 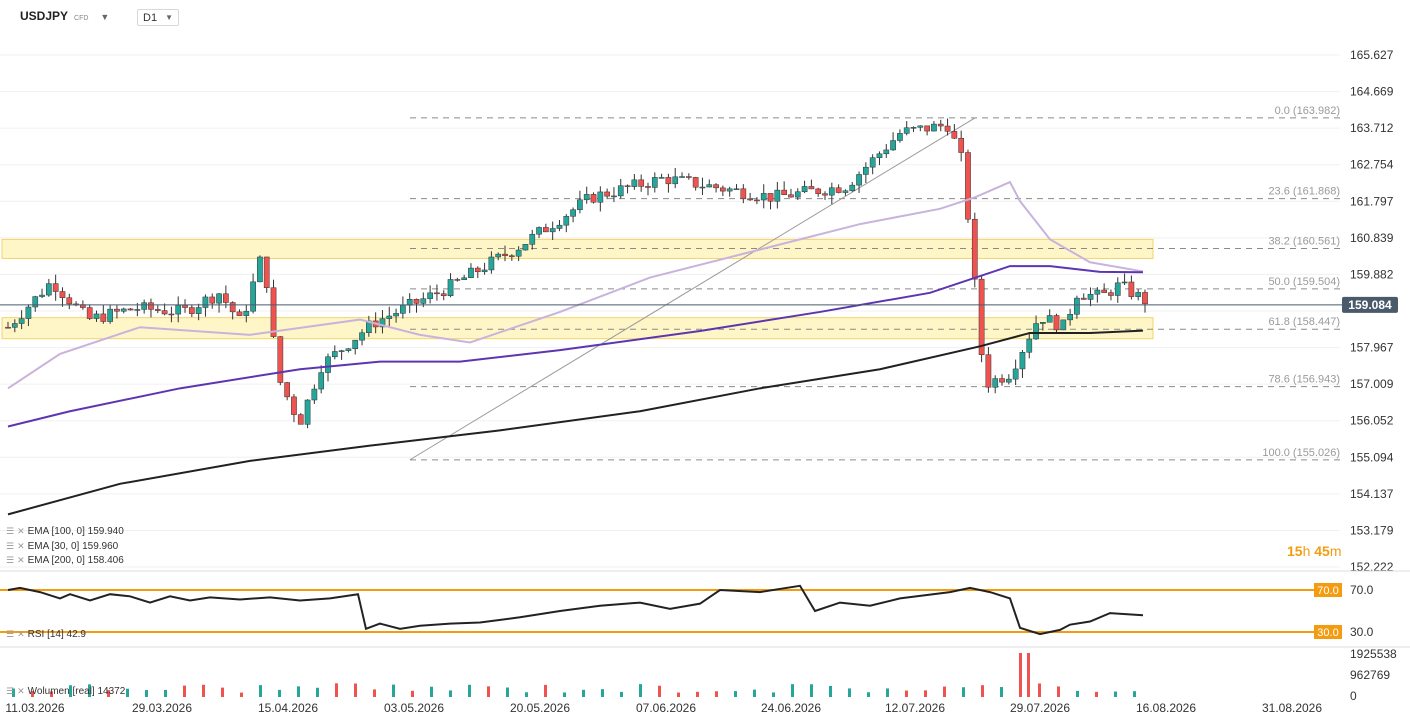 What do you see at coordinates (46, 634) in the screenshot?
I see `legend-rsi: ☰ ✕ RSI [14] 42.9` at bounding box center [46, 634].